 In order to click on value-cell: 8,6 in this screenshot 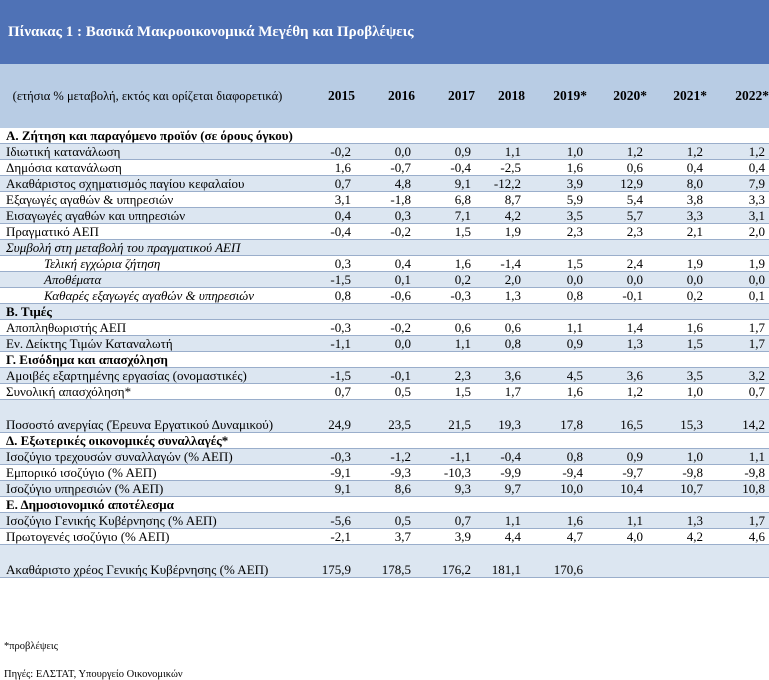, I will do `click(402, 488)`.